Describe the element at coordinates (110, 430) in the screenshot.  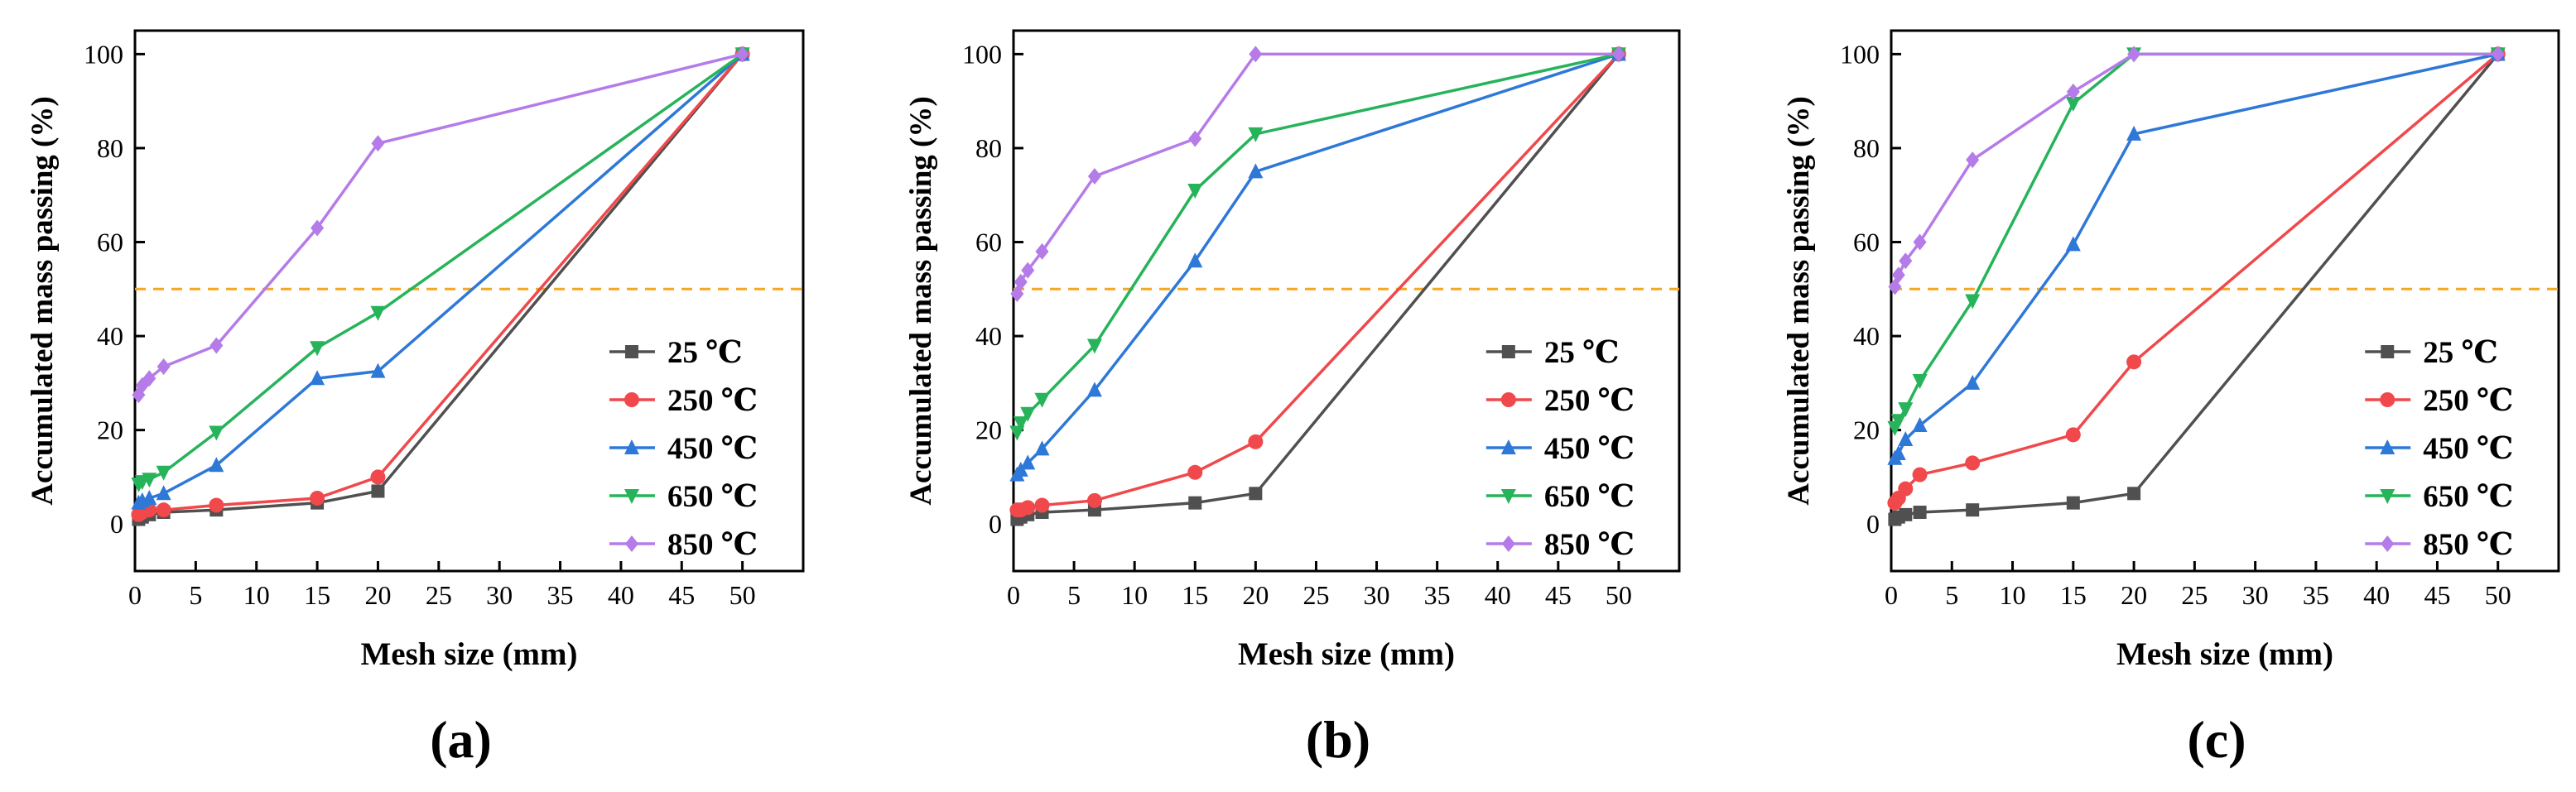
I see `y-tick-label: 20` at that location.